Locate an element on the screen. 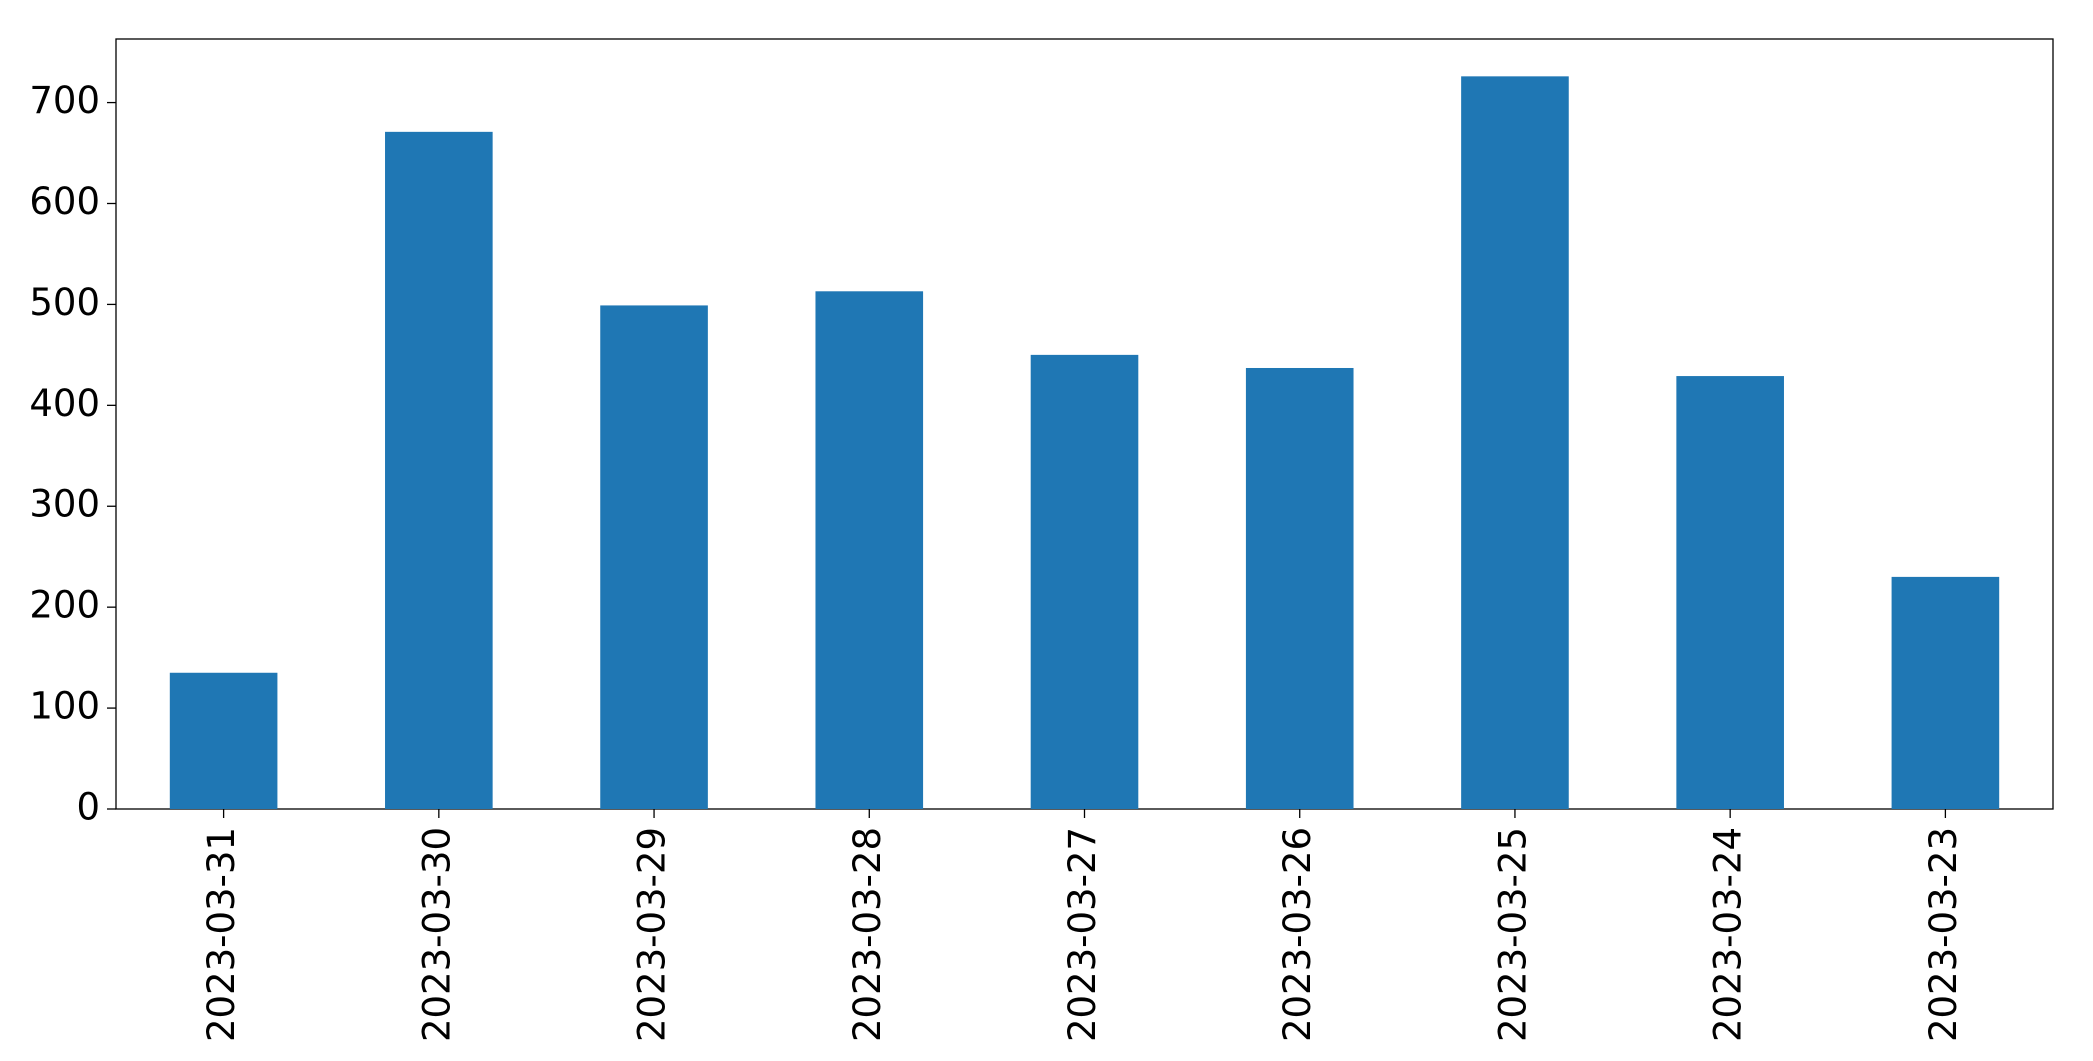 This screenshot has width=2093, height=1061. y-tick-label: 0 is located at coordinates (88, 807).